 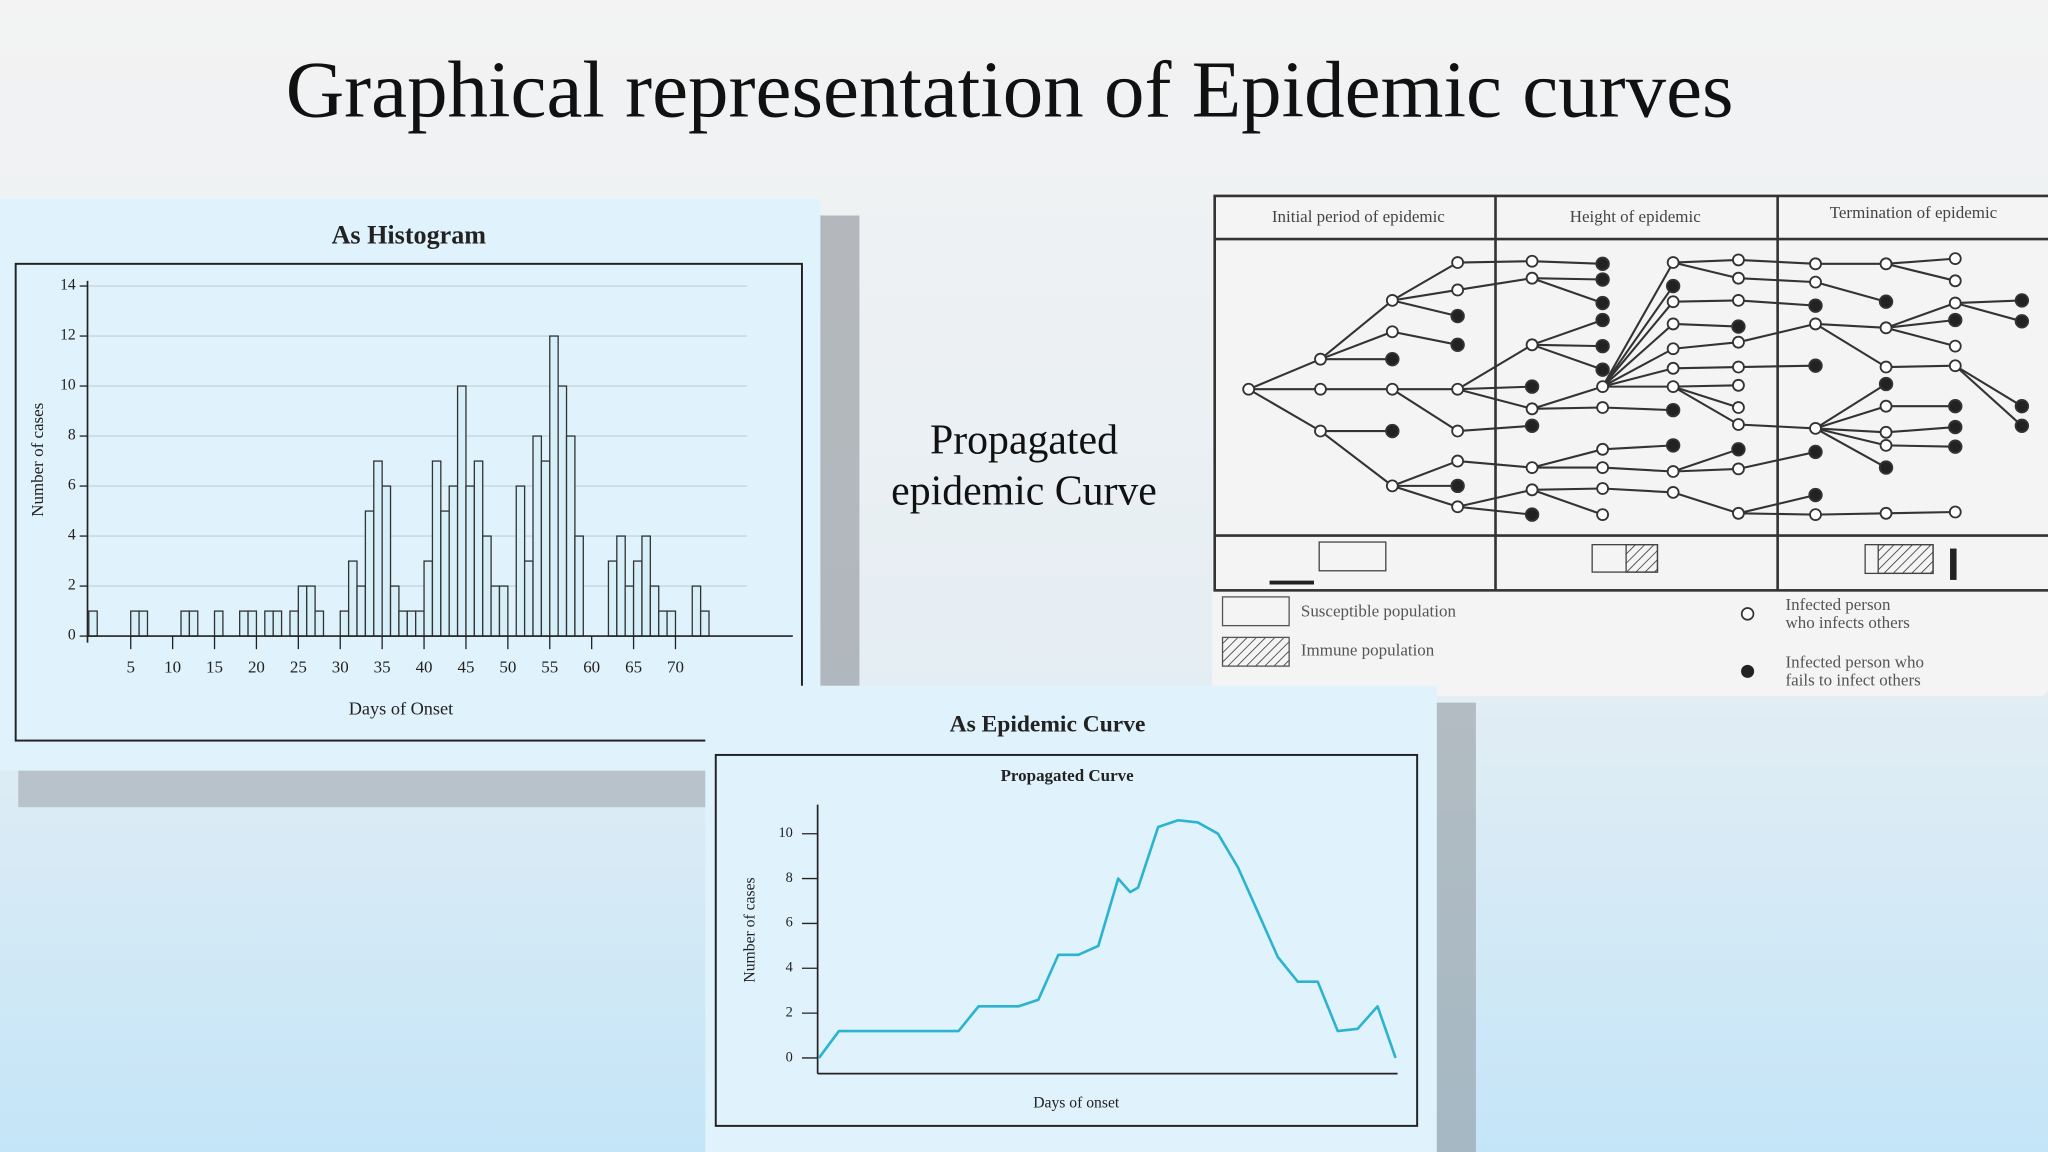 What do you see at coordinates (591, 667) in the screenshot?
I see `x-tick-label: 60` at bounding box center [591, 667].